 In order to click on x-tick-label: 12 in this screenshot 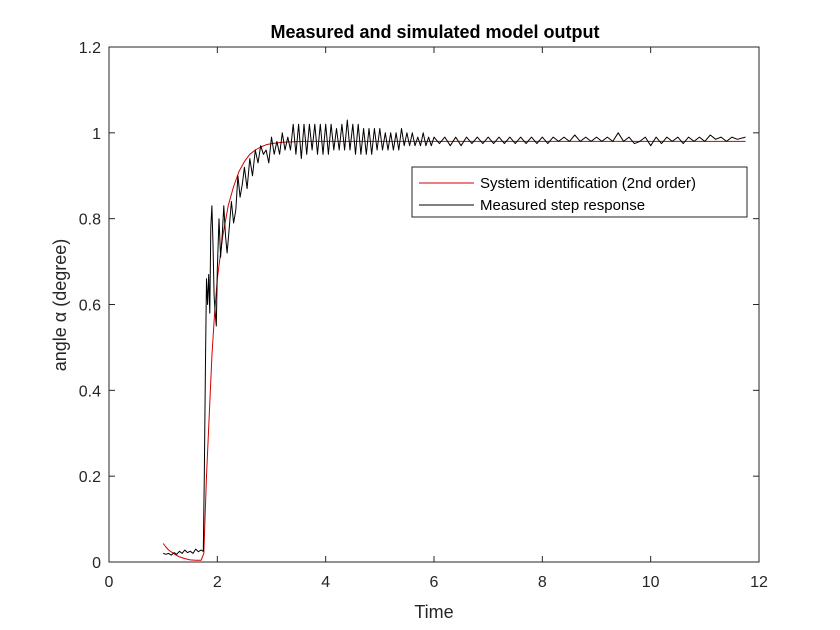, I will do `click(759, 582)`.